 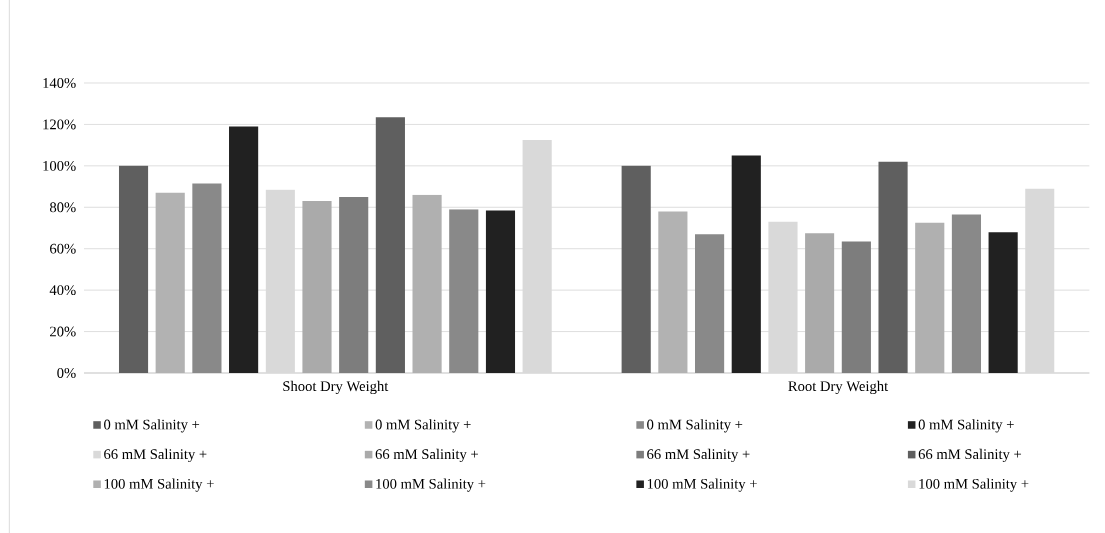 I want to click on y-tick-label: 60%, so click(x=63, y=248).